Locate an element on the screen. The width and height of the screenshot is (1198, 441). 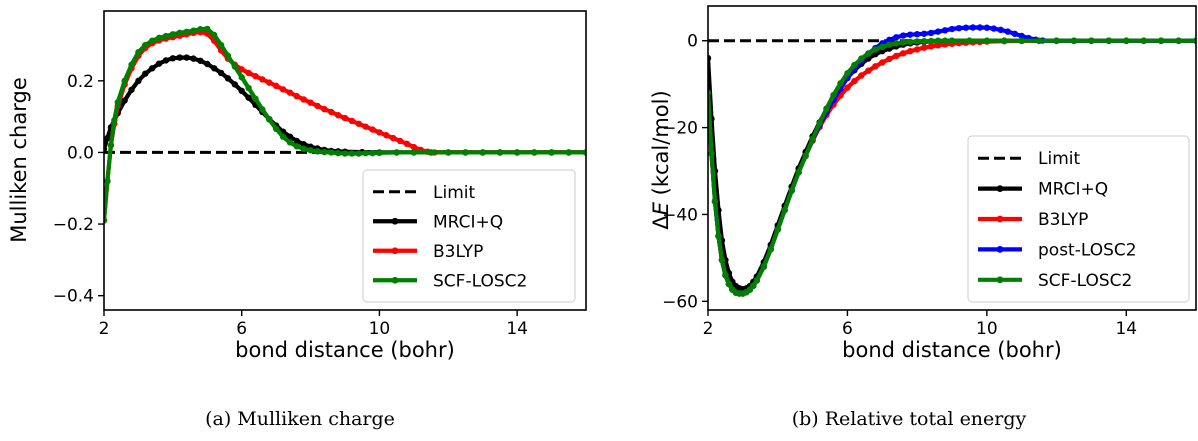
y-axis-label: ΔE (kcal/mol) is located at coordinates (661, 159).